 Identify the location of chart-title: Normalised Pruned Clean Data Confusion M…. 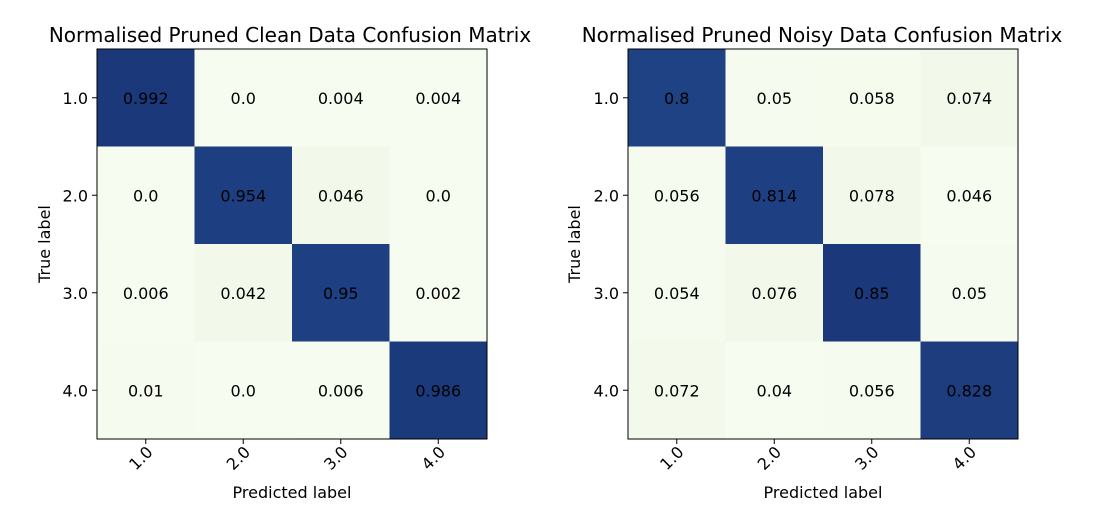
(290, 35).